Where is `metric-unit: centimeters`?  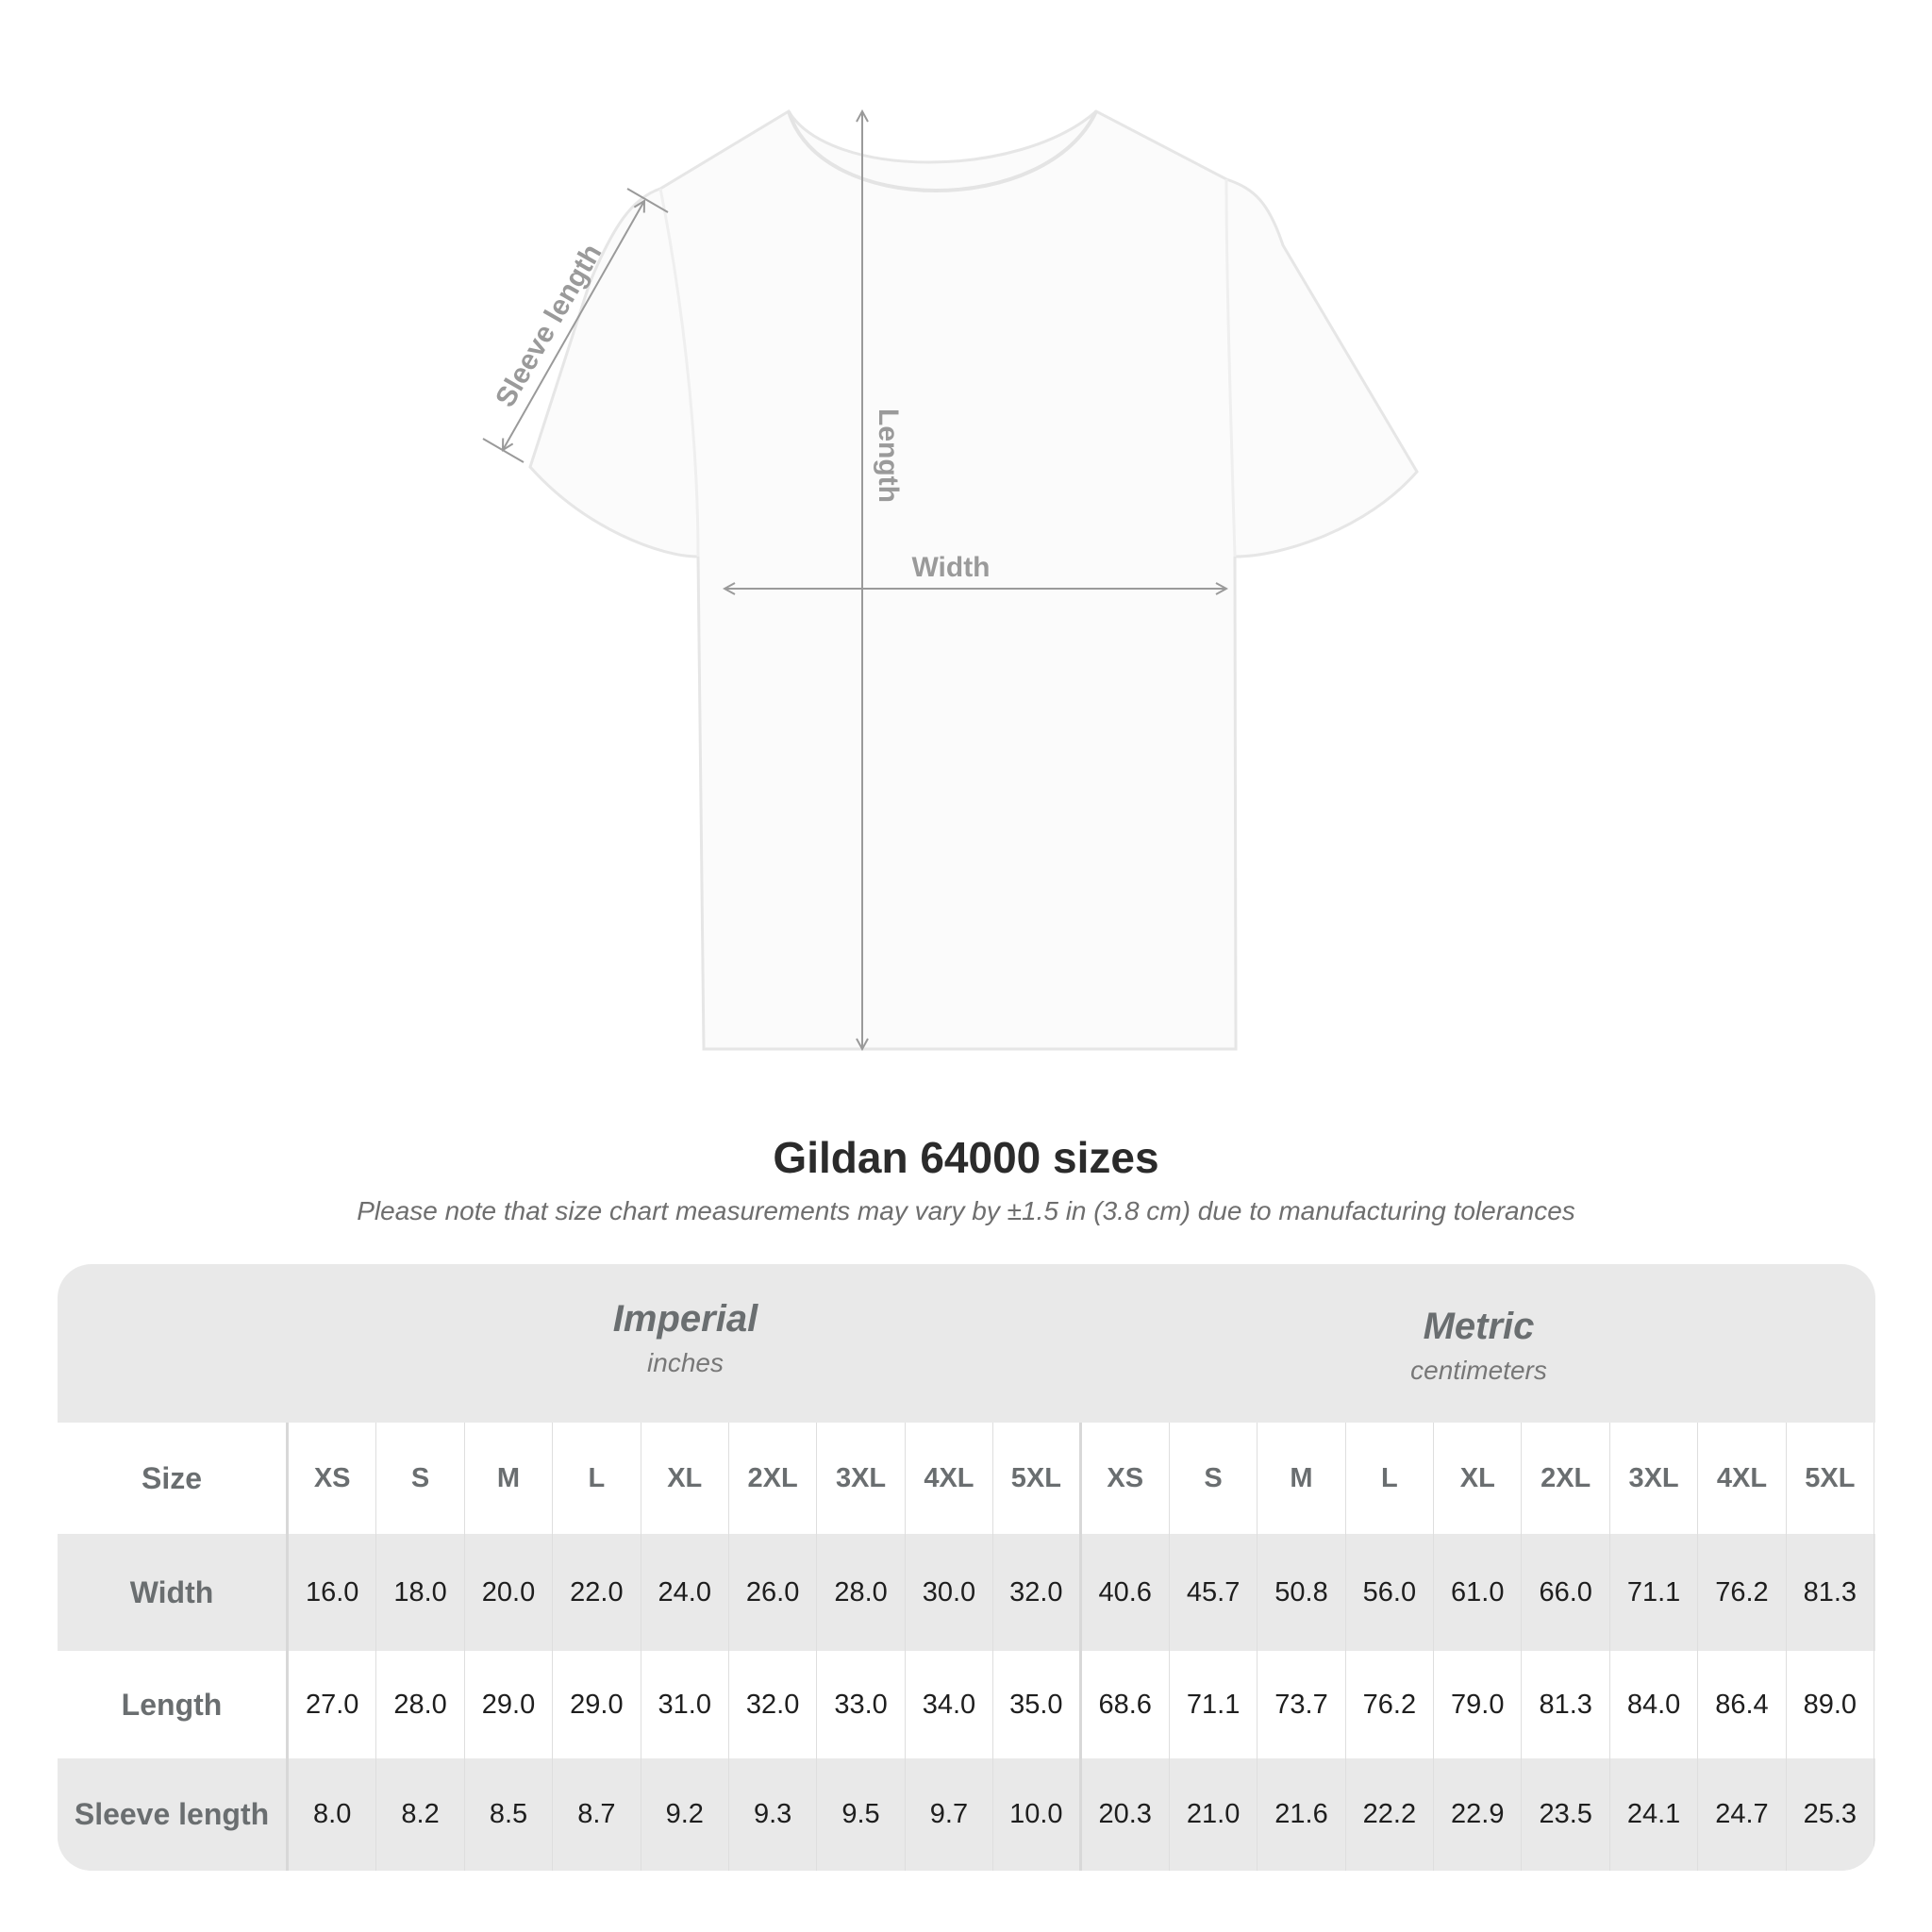 metric-unit: centimeters is located at coordinates (1478, 1370).